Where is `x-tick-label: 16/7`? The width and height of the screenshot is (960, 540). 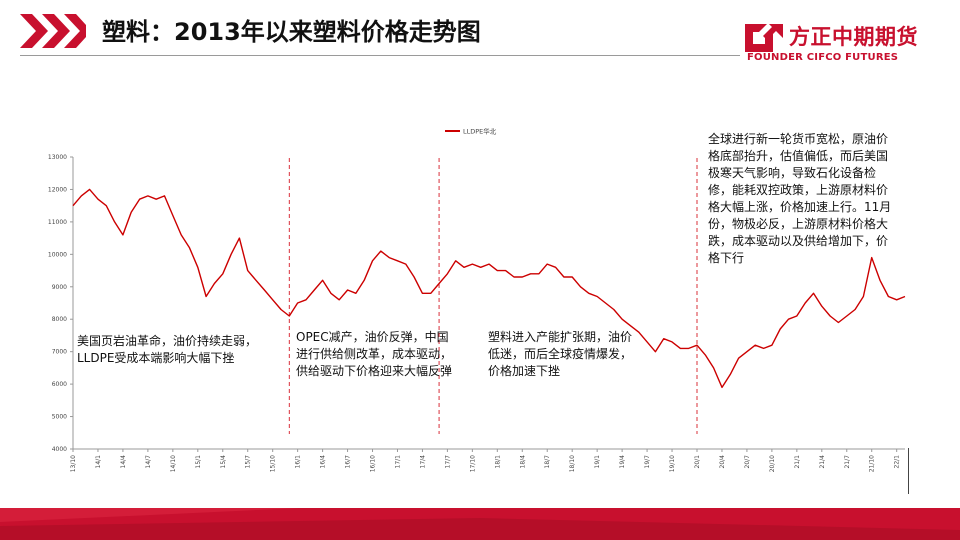
x-tick-label: 16/7 is located at coordinates (348, 462).